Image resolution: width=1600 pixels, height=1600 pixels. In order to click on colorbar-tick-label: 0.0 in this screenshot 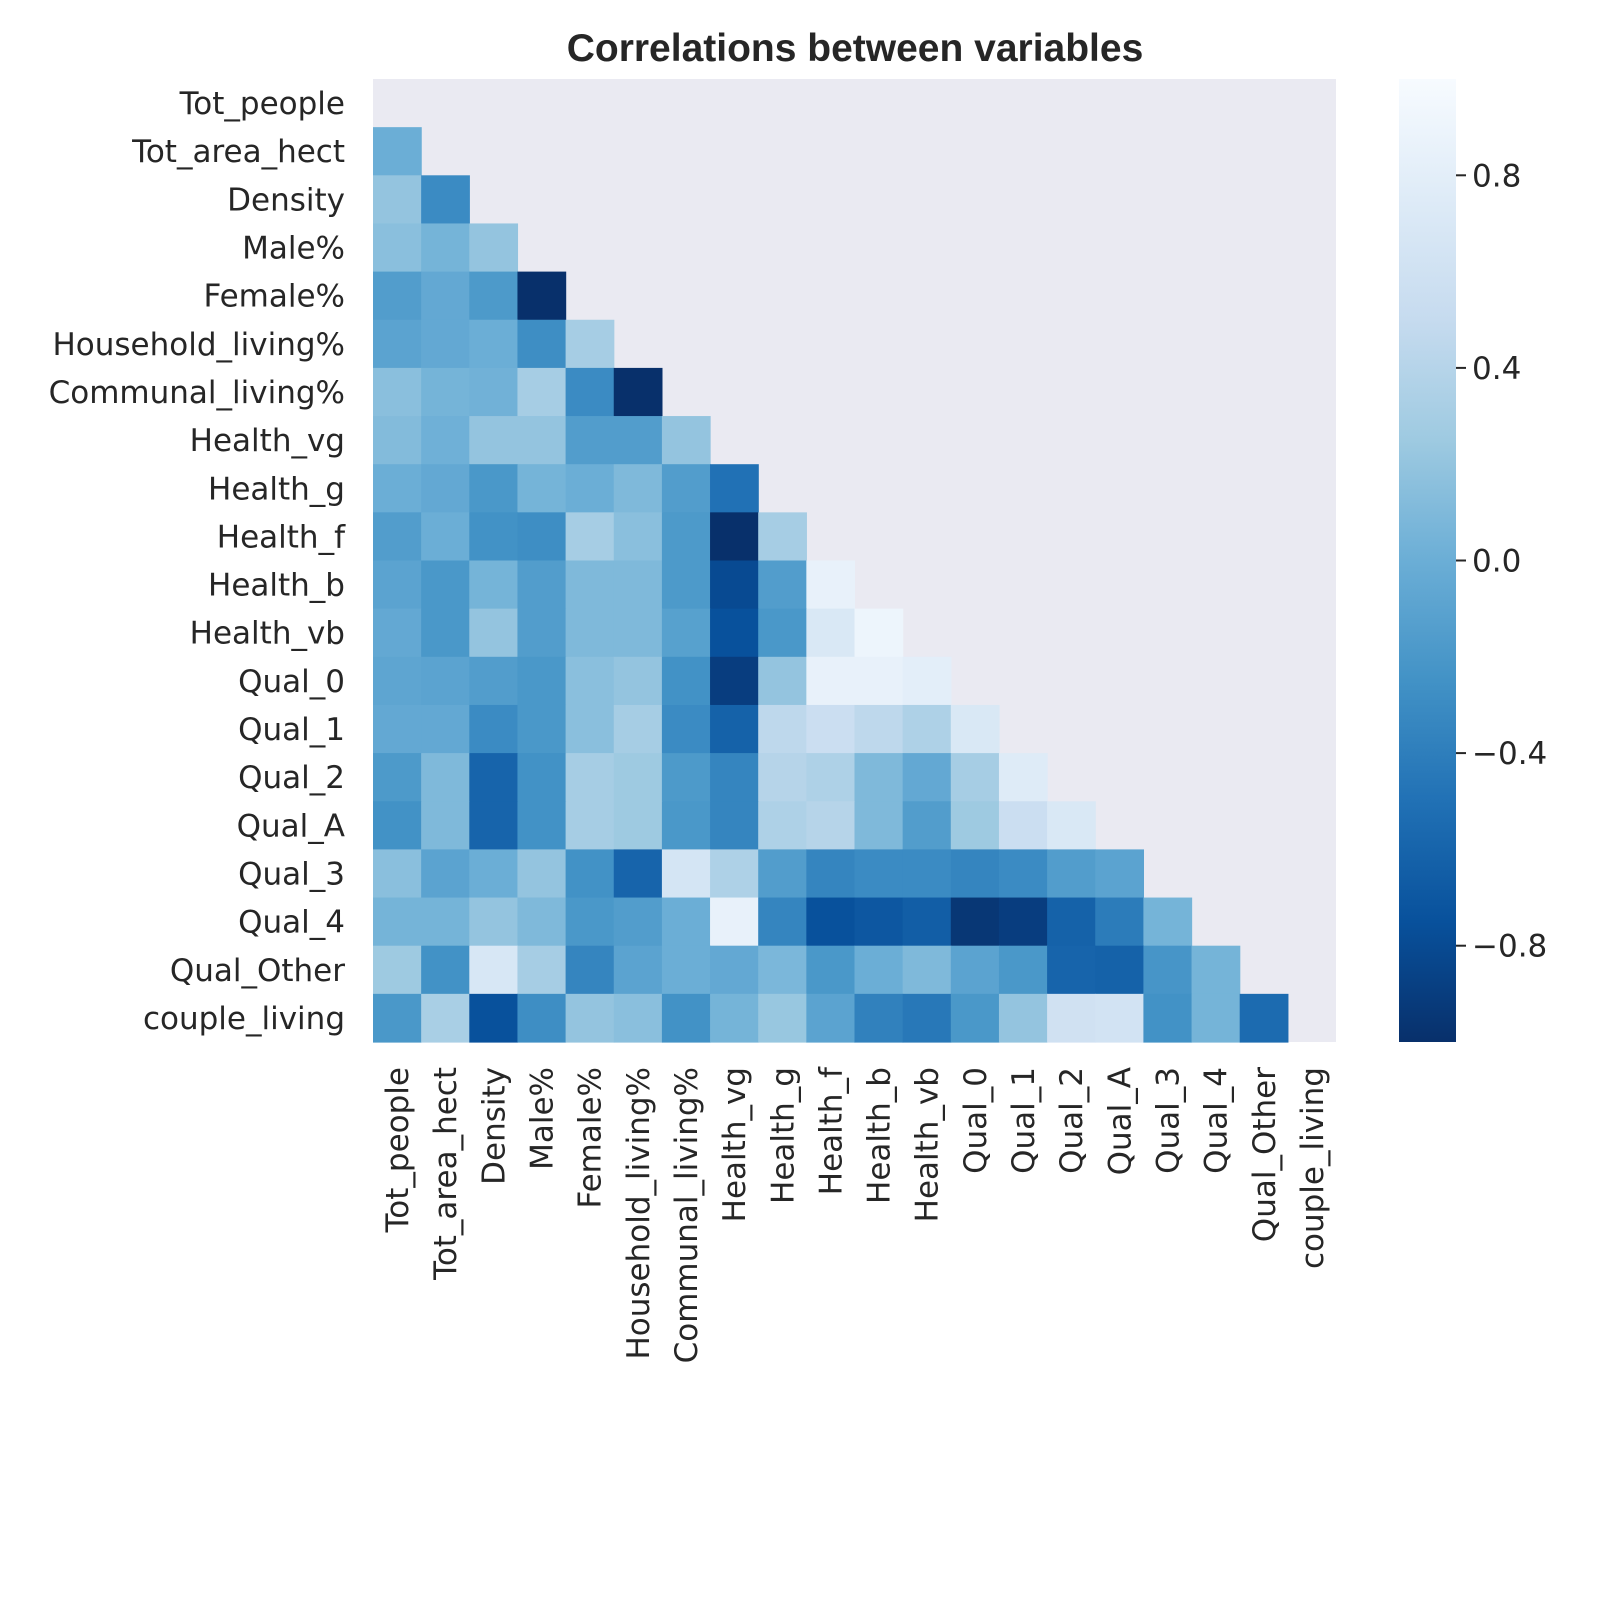, I will do `click(1496, 562)`.